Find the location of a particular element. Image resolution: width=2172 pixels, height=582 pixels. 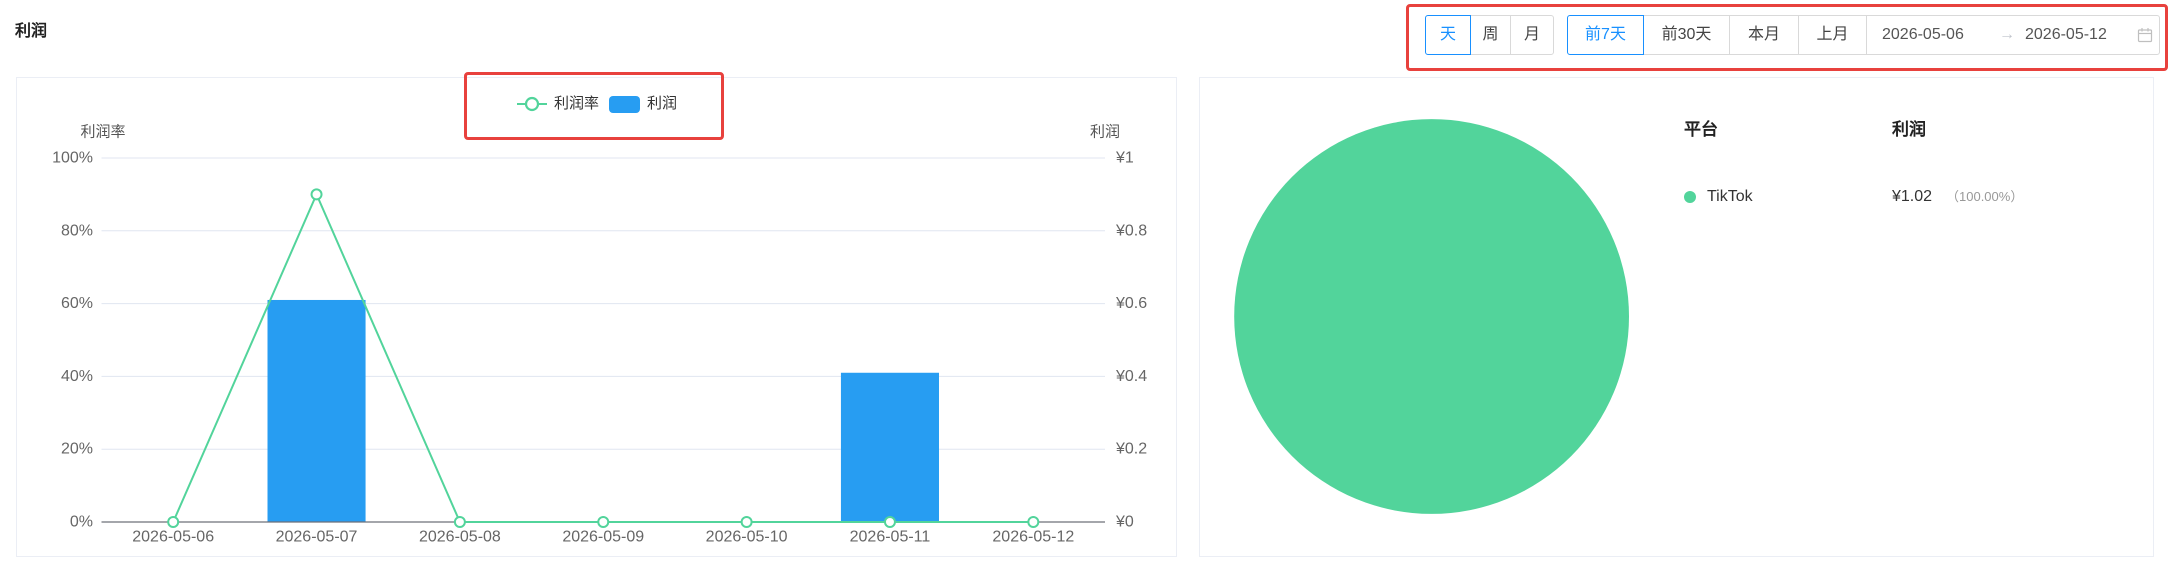

legend-label-profit: 利润 is located at coordinates (662, 103).